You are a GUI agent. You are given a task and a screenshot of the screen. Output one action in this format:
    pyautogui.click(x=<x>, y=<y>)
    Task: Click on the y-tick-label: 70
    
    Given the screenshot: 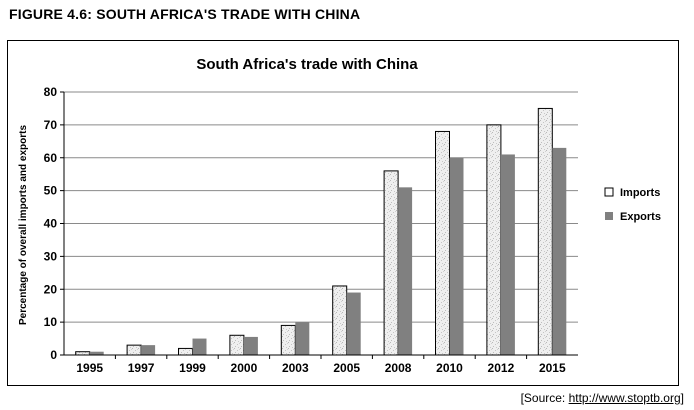 What is the action you would take?
    pyautogui.click(x=51, y=125)
    